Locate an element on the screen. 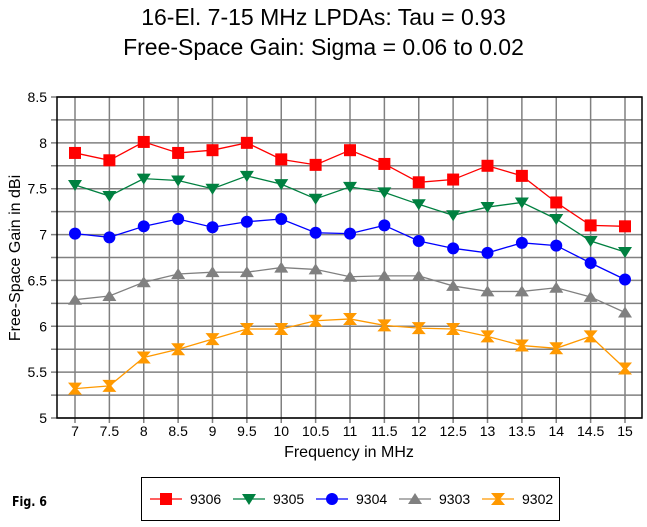 This screenshot has width=647, height=527. x-tick-label: 11.5 is located at coordinates (384, 431).